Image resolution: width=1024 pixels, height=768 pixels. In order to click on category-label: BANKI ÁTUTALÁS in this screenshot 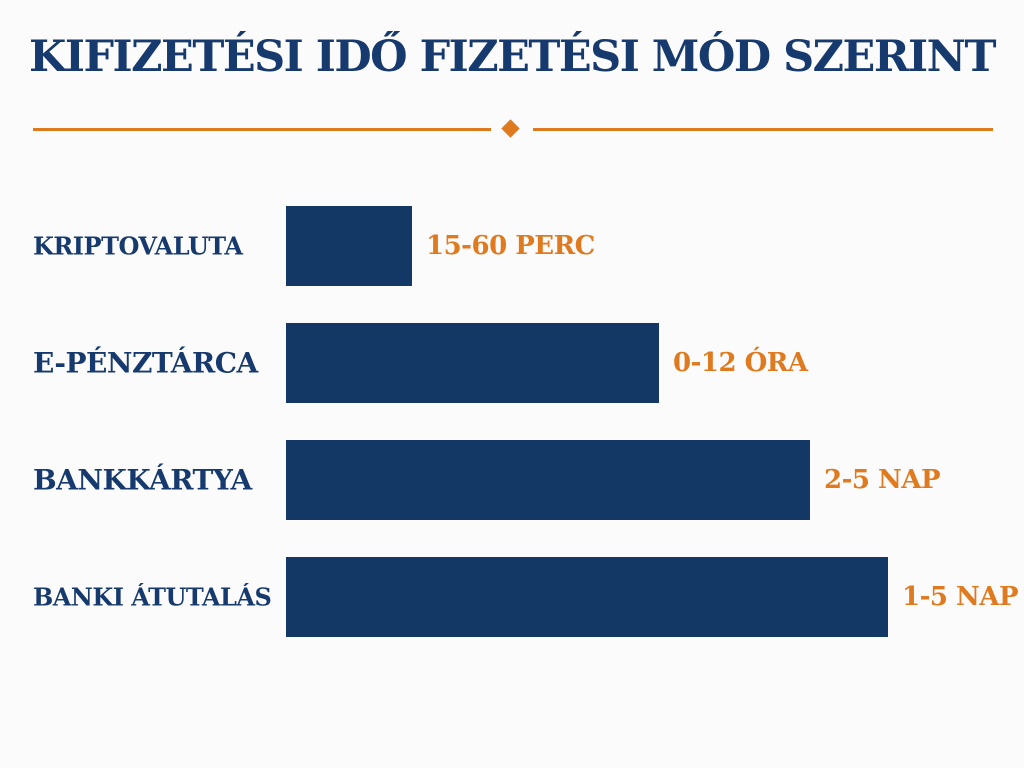, I will do `click(152, 597)`.